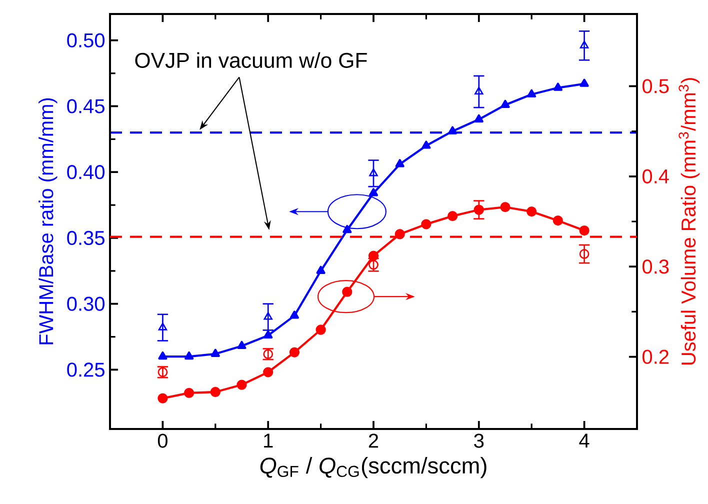  What do you see at coordinates (268, 441) in the screenshot?
I see `x-tick-label: 1` at bounding box center [268, 441].